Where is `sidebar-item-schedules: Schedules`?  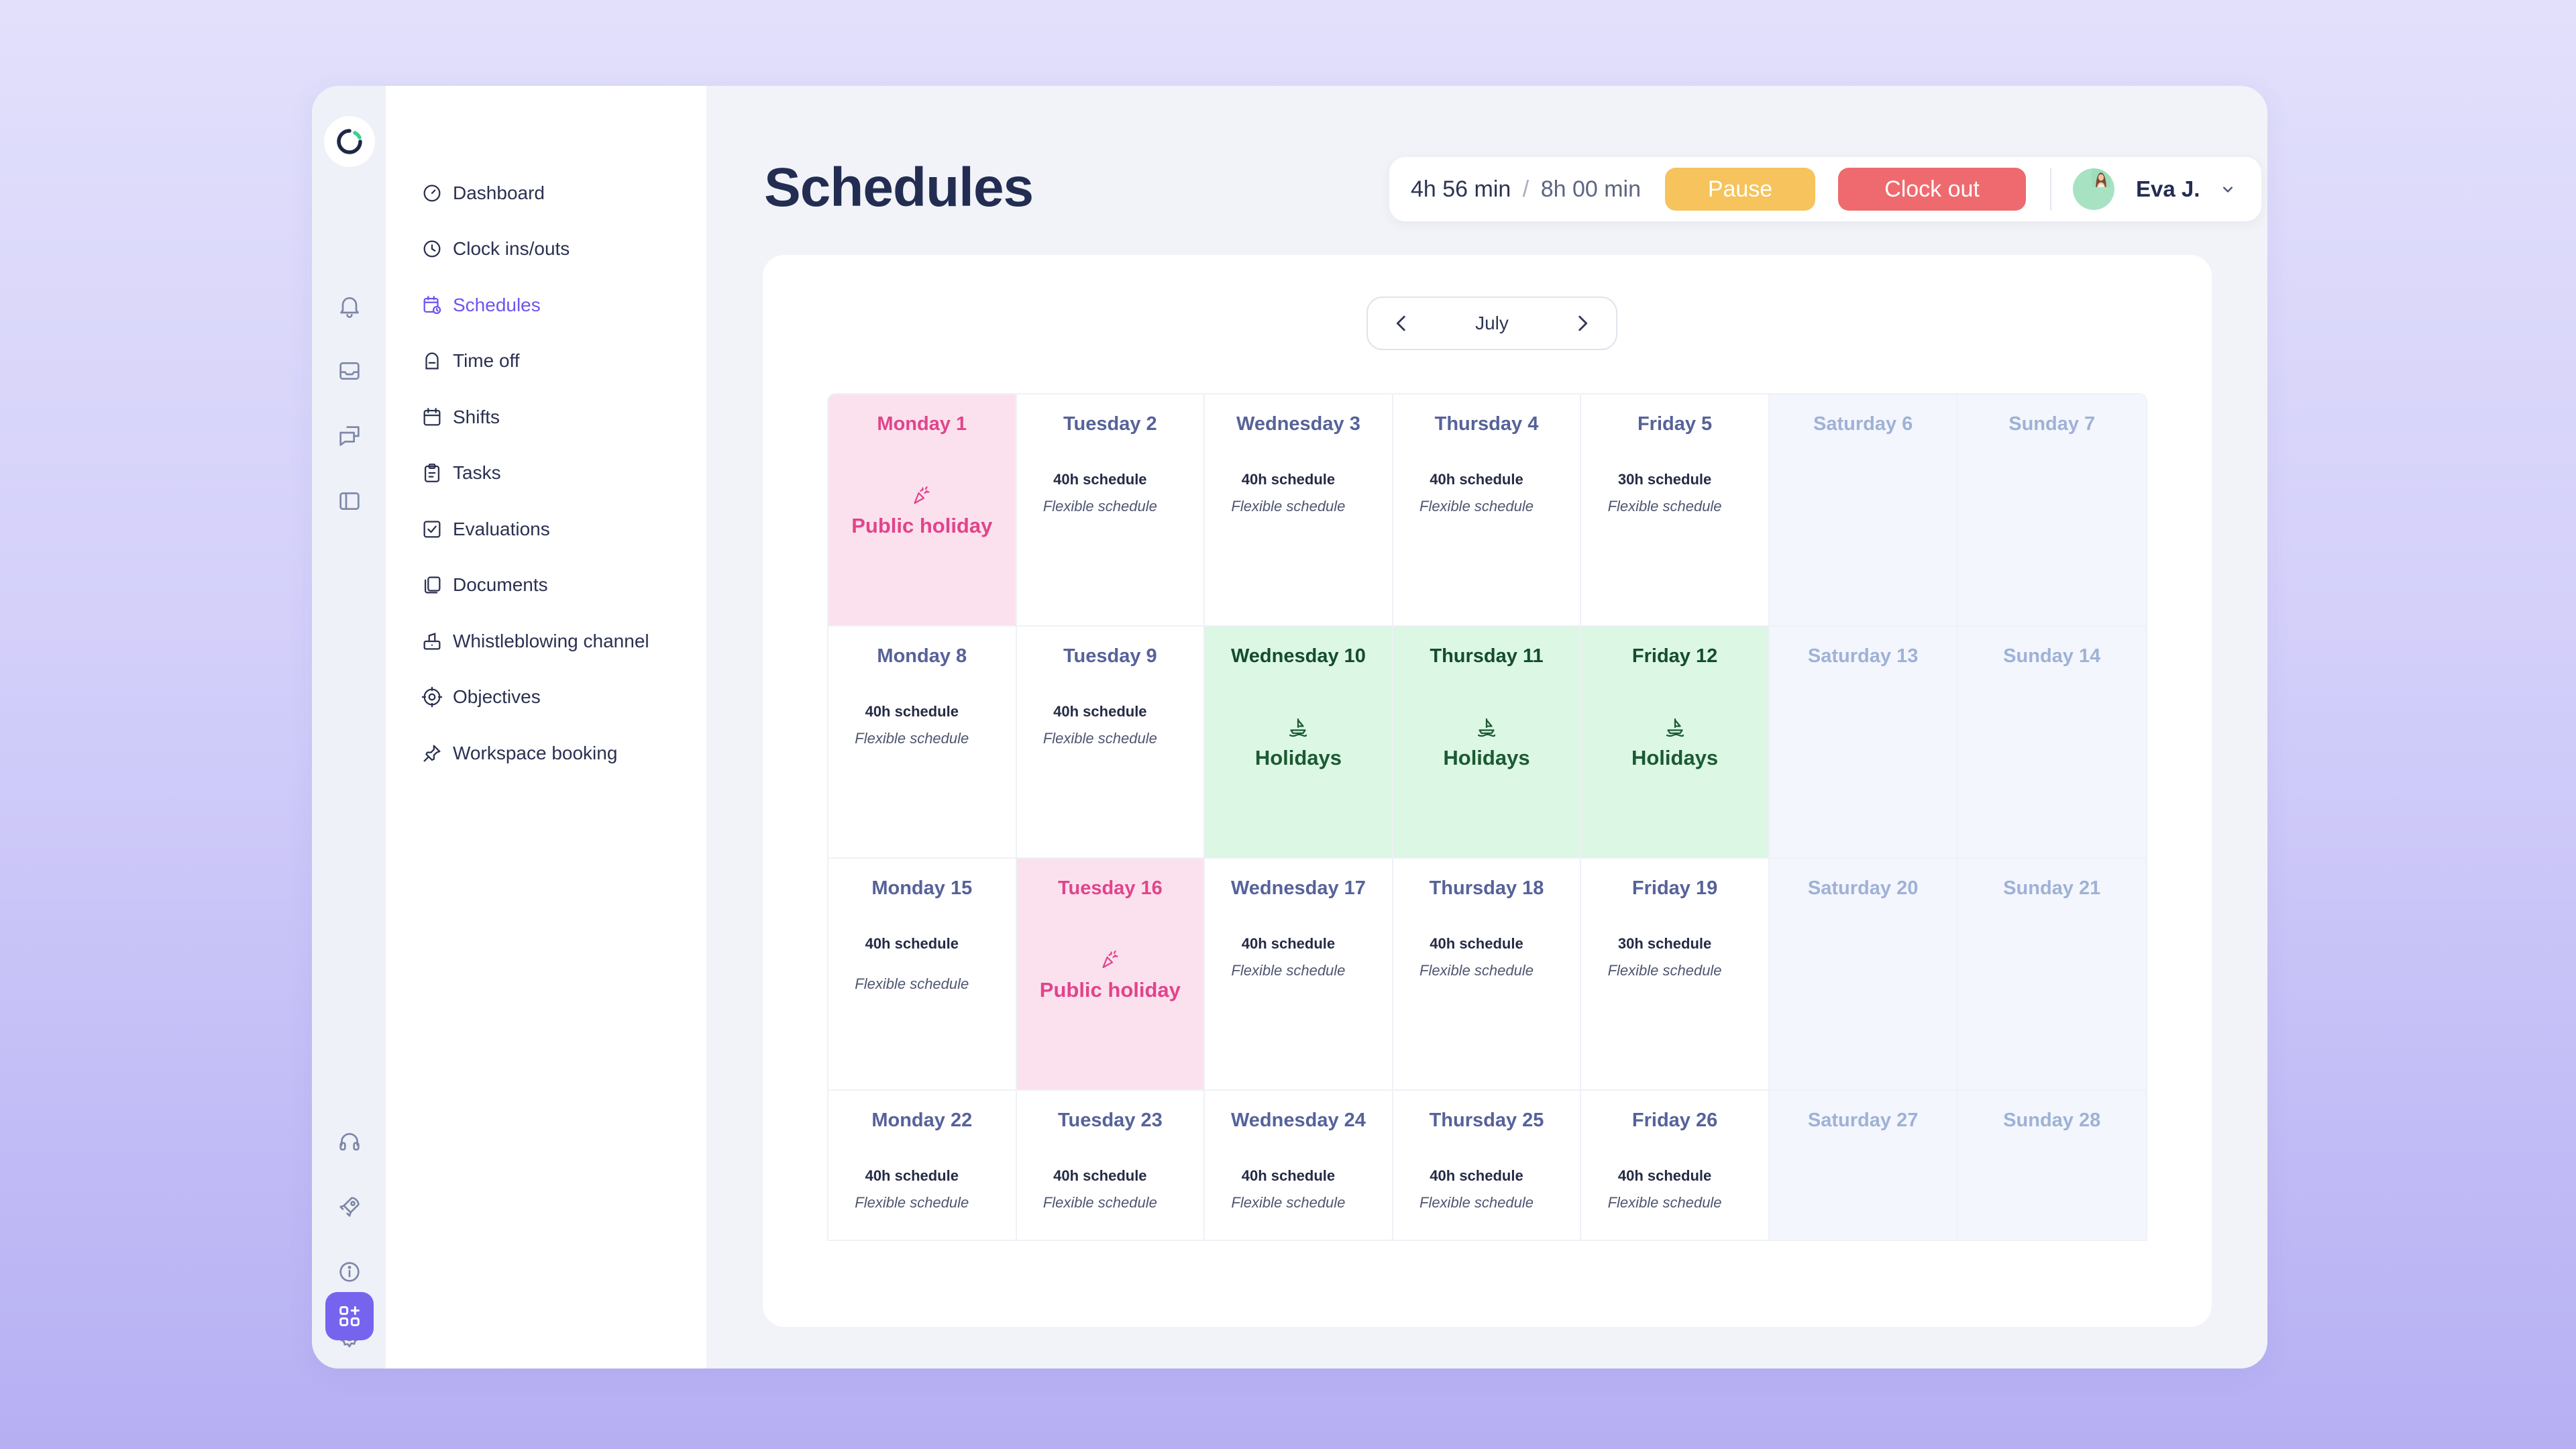
sidebar-item-schedules: Schedules is located at coordinates (546, 305).